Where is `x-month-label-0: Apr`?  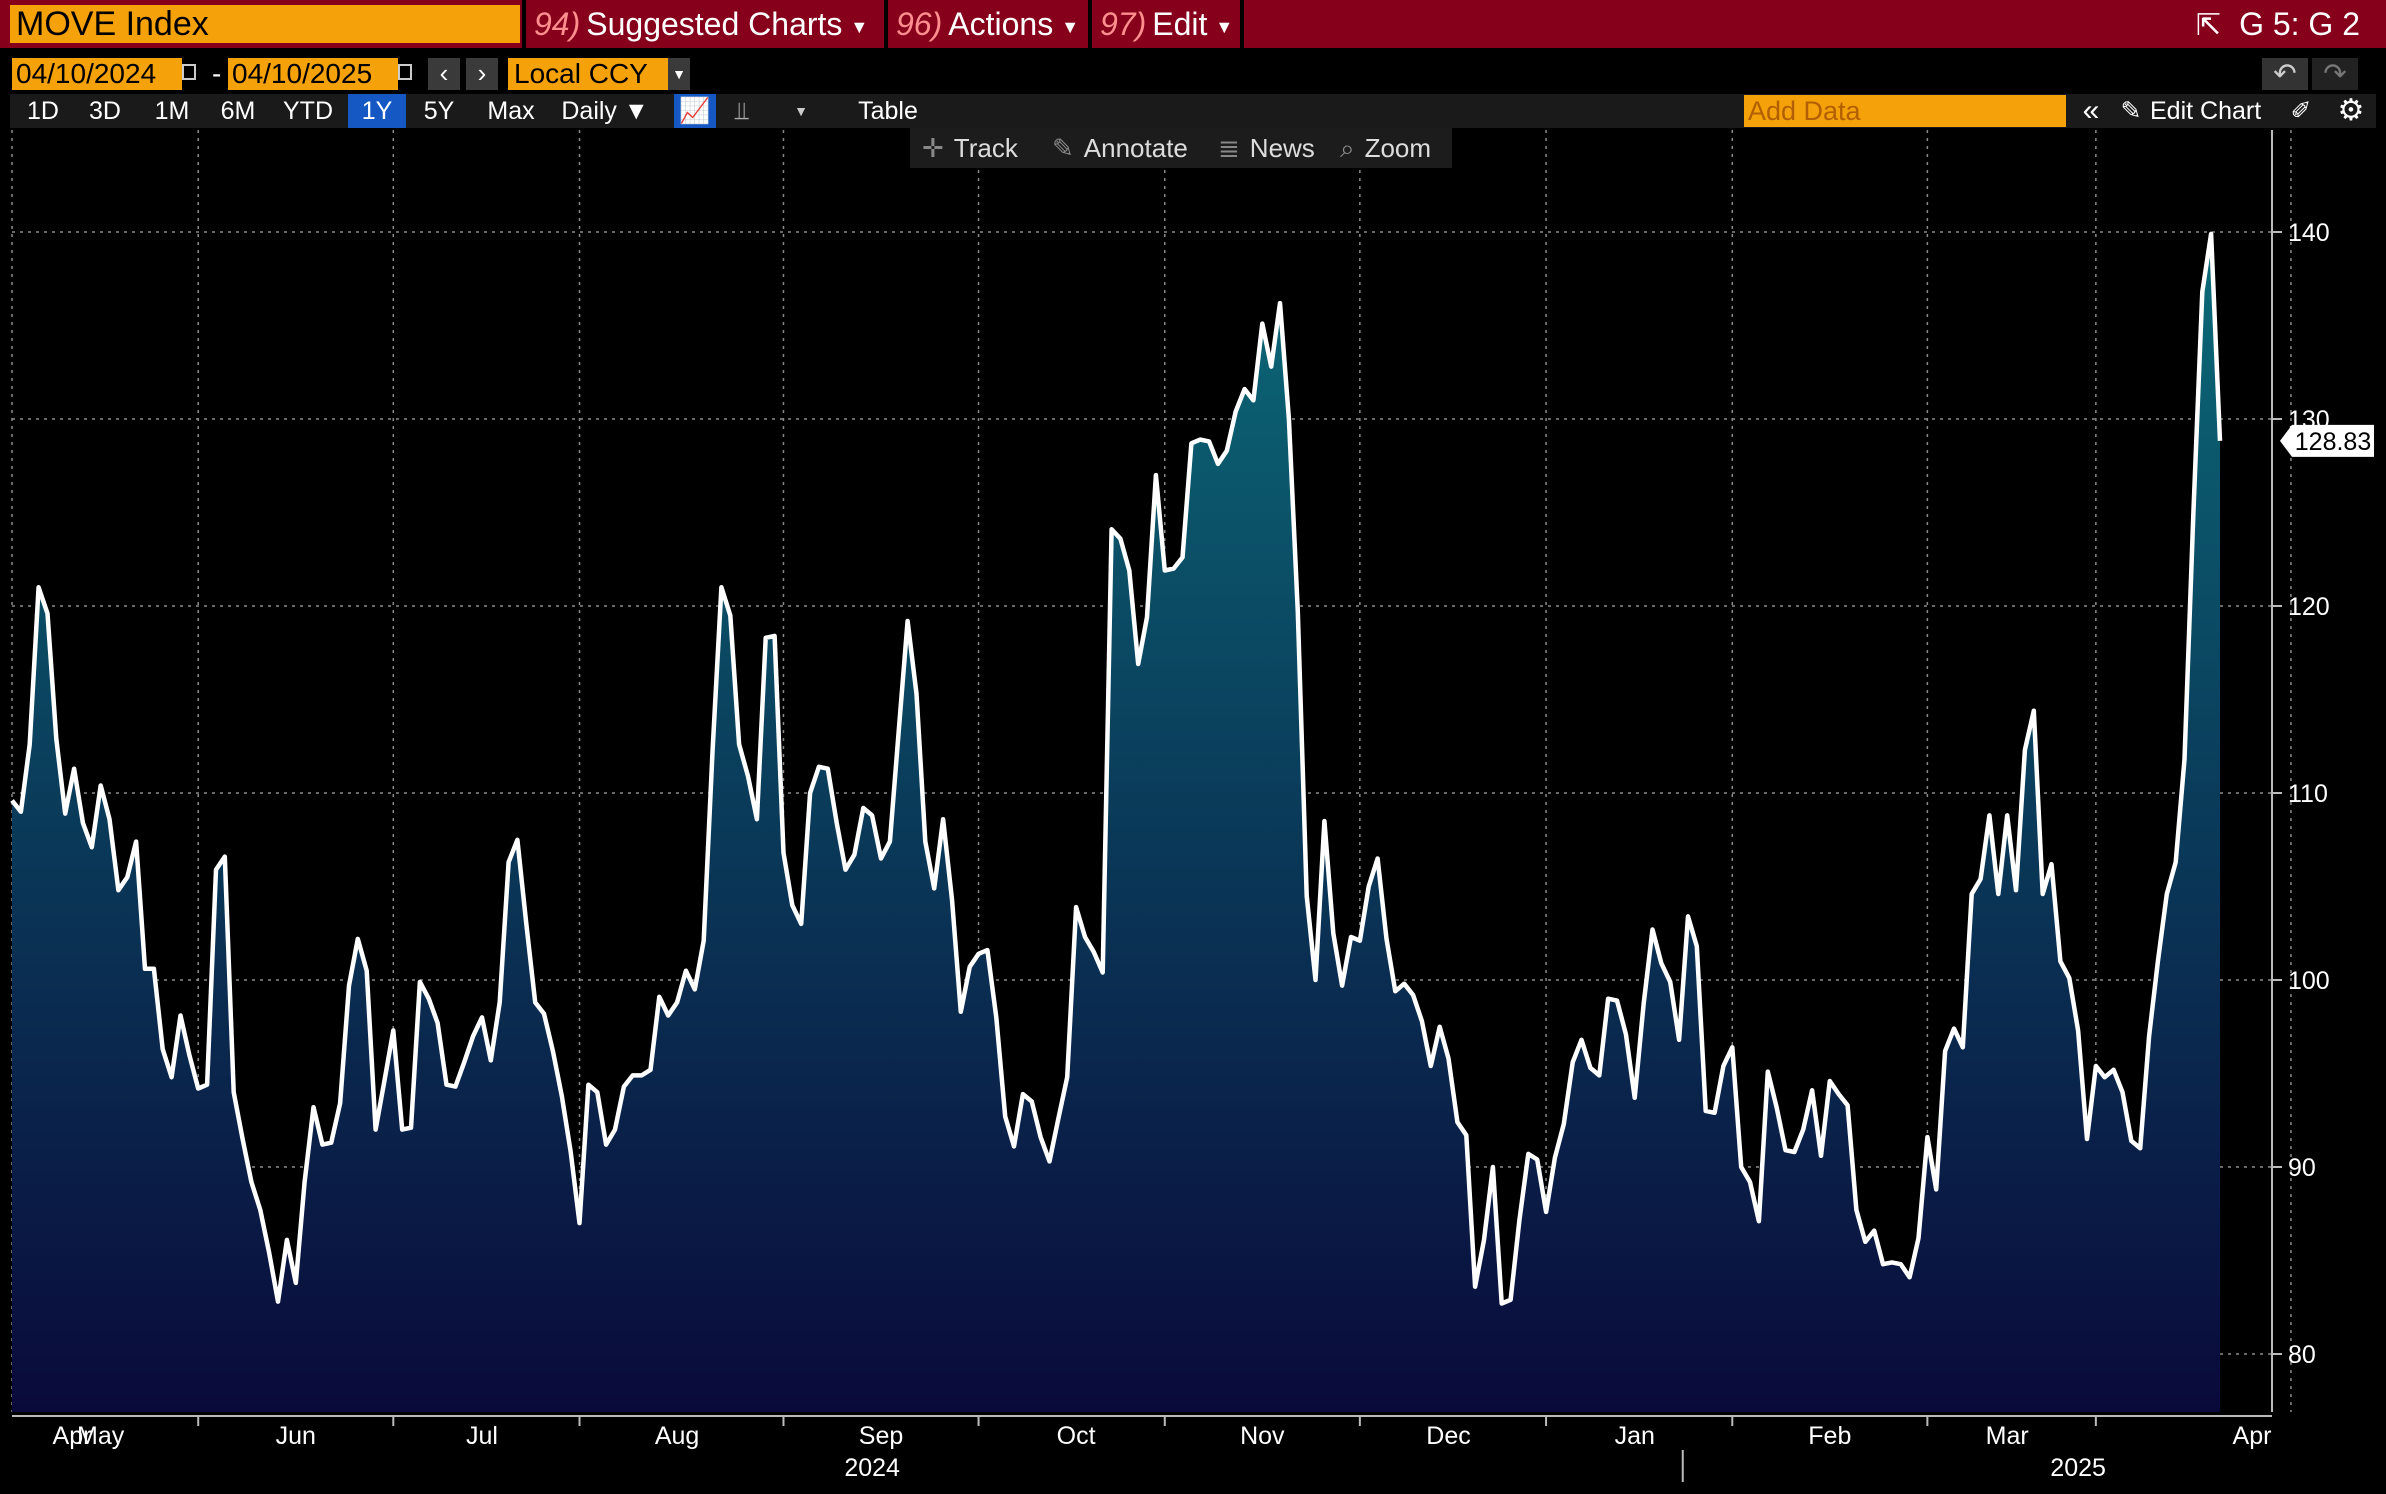 x-month-label-0: Apr is located at coordinates (72, 1436).